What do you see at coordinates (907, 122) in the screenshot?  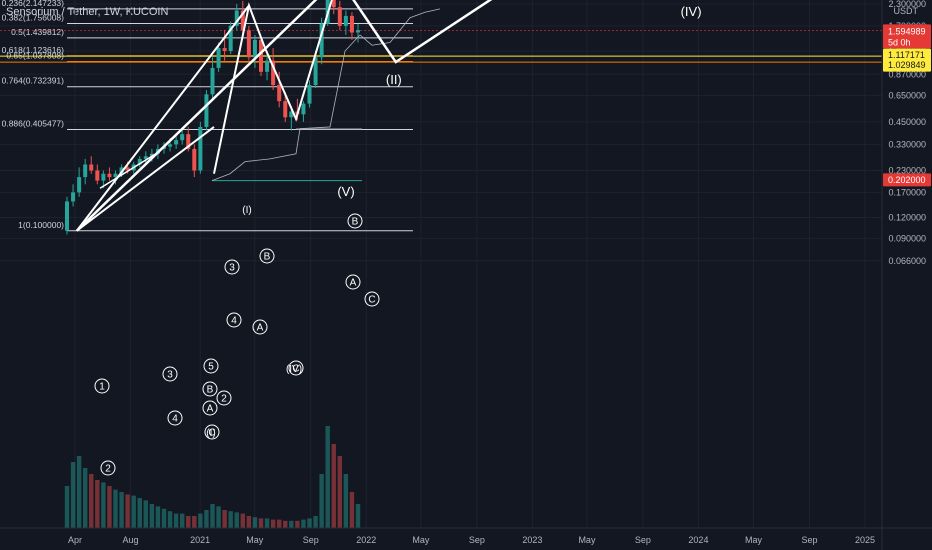 I see `y-tick-label: 0.450000` at bounding box center [907, 122].